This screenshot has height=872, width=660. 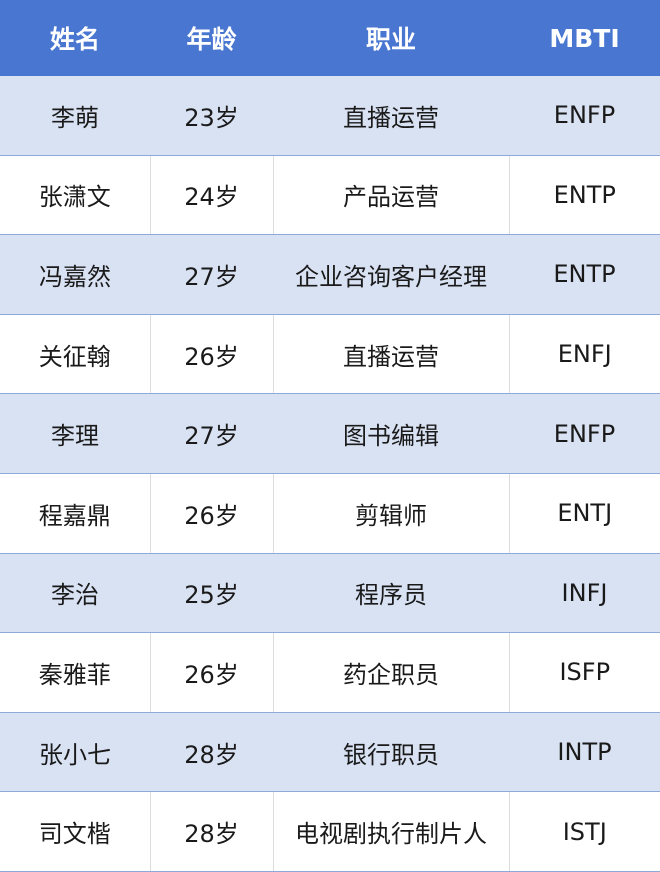 What do you see at coordinates (75, 116) in the screenshot?
I see `table-cell: 李萌` at bounding box center [75, 116].